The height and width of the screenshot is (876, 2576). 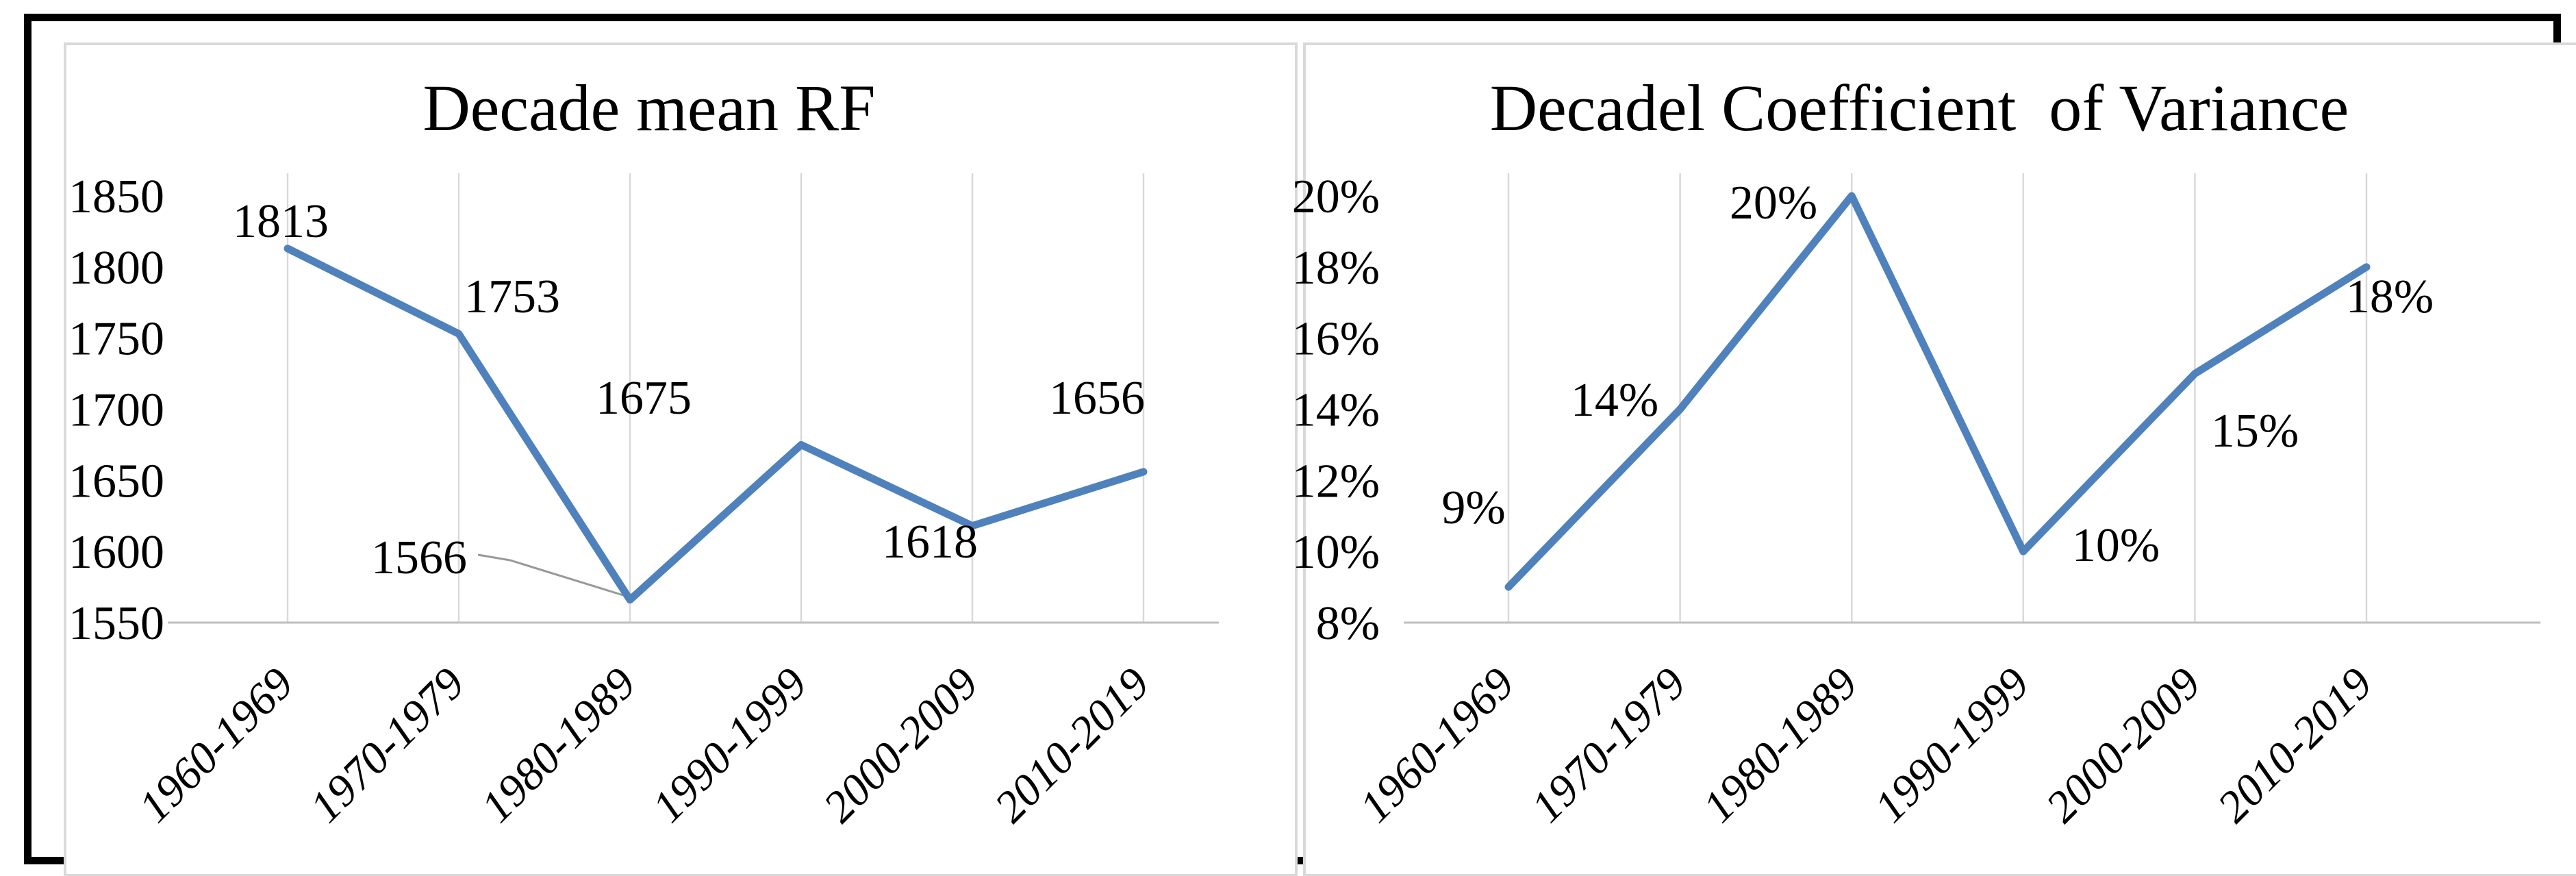 I want to click on y-tick-label: 1750, so click(x=116, y=339).